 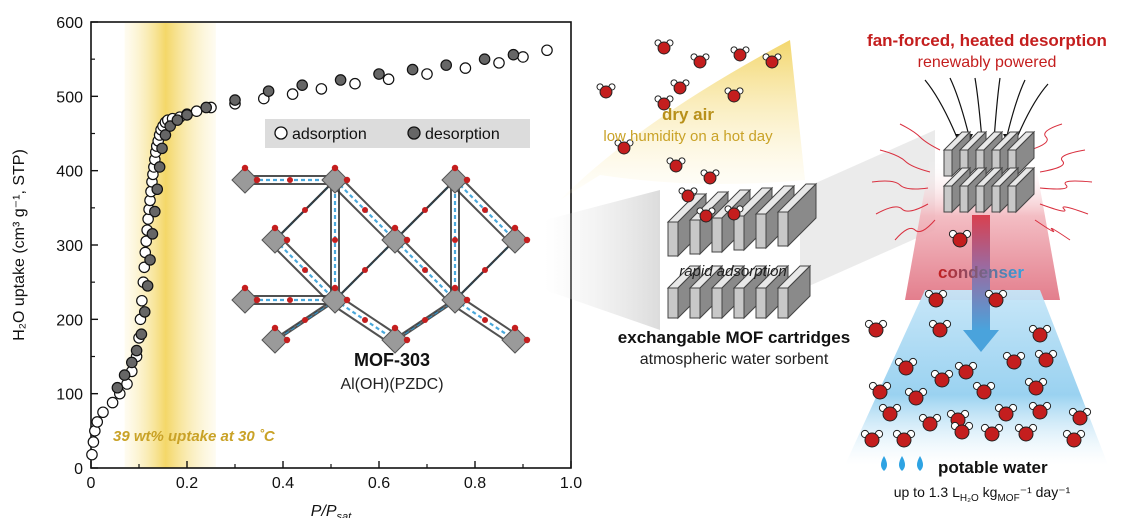 What do you see at coordinates (981, 341) in the screenshot?
I see `transfer-arrow-head` at bounding box center [981, 341].